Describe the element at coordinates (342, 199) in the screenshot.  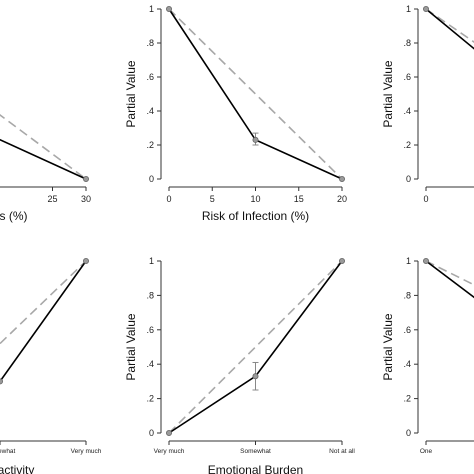
I see `x-tick-label: 20` at that location.